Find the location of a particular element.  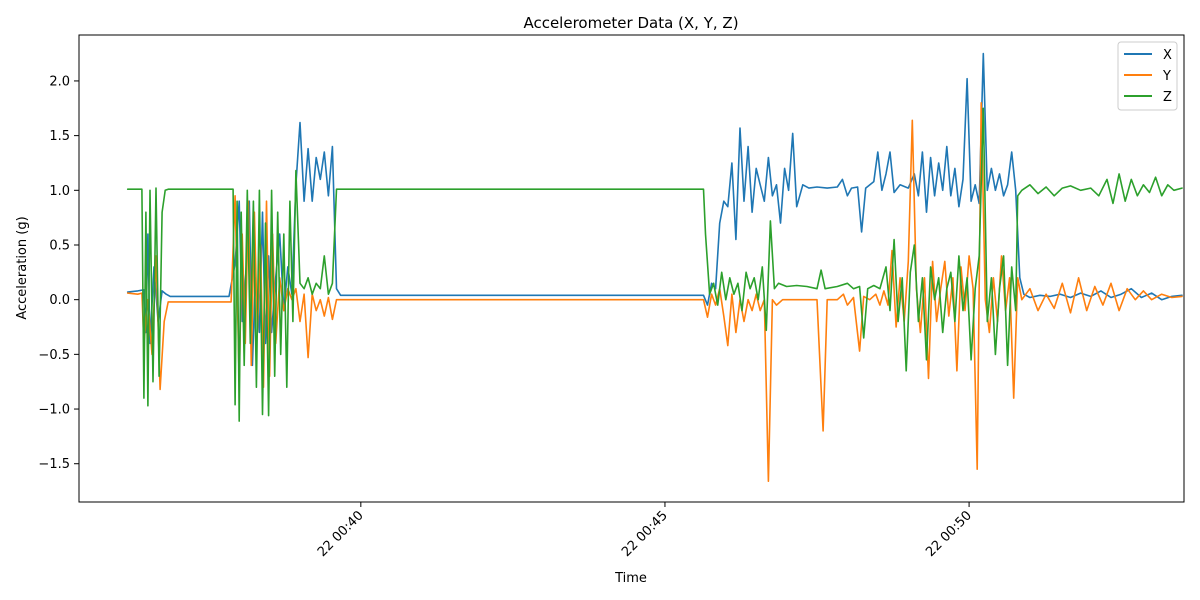

x-axis: 22 00:40 22 00:45 22 00:50 is located at coordinates (645, 531).